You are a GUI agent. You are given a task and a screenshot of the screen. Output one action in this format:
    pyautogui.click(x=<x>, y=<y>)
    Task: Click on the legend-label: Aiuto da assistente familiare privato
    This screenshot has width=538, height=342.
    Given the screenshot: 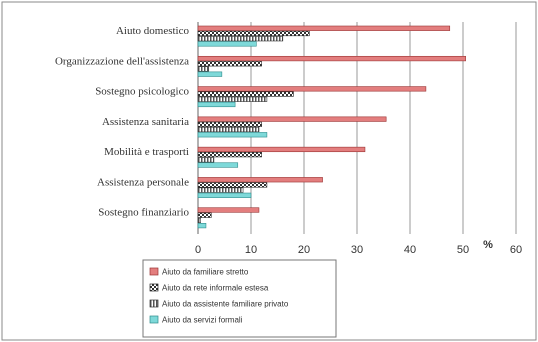 What is the action you would take?
    pyautogui.click(x=225, y=304)
    